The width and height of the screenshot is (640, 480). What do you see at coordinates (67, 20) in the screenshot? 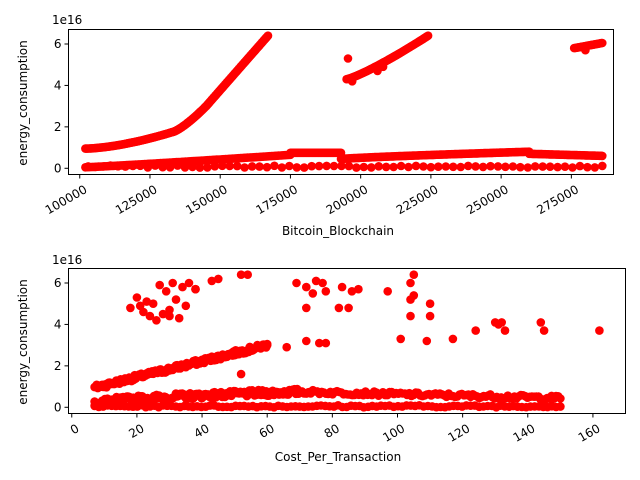
I see `y-offset-label: 1e16` at bounding box center [67, 20].